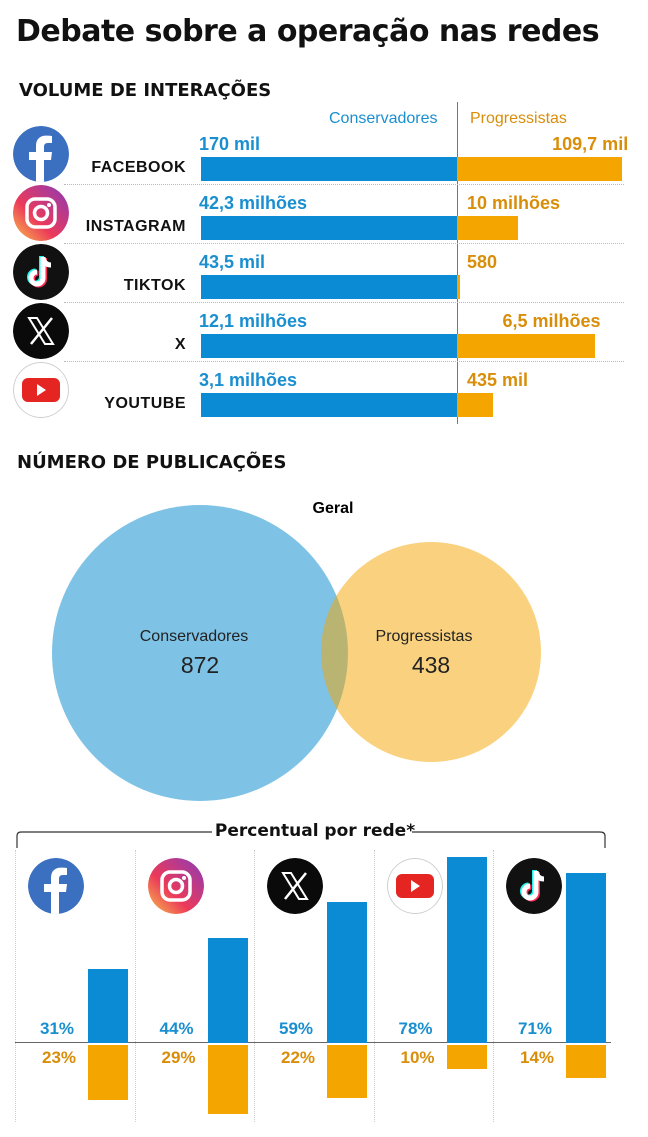 This screenshot has height=1137, width=648. I want to click on section-title-publications: NÚMERO DE PUBLICAÇÕES, so click(152, 462).